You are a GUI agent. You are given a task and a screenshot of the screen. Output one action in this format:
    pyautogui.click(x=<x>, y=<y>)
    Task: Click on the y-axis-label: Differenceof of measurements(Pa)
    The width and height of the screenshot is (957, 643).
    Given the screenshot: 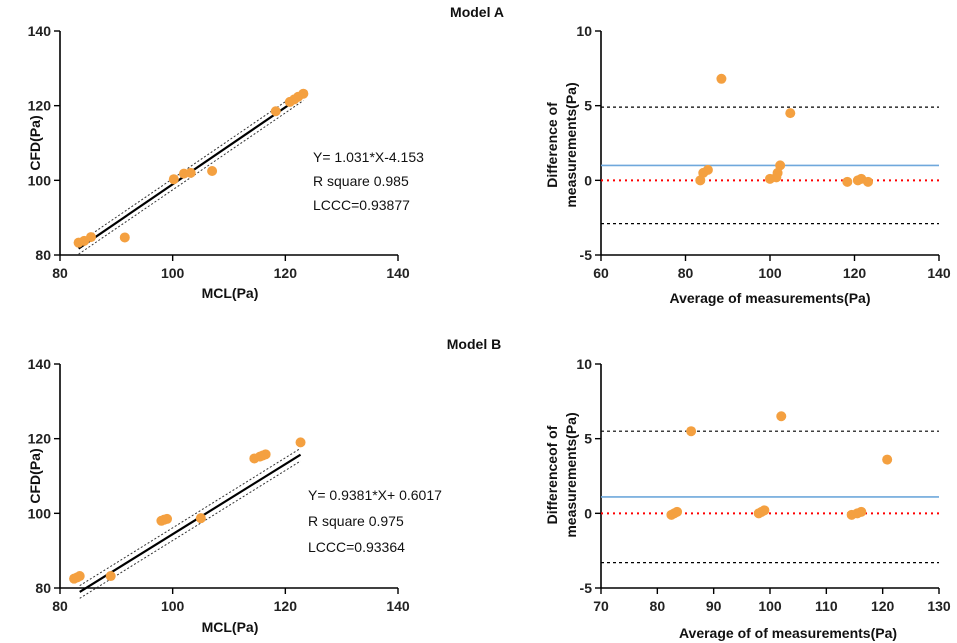 What is the action you would take?
    pyautogui.click(x=561, y=474)
    